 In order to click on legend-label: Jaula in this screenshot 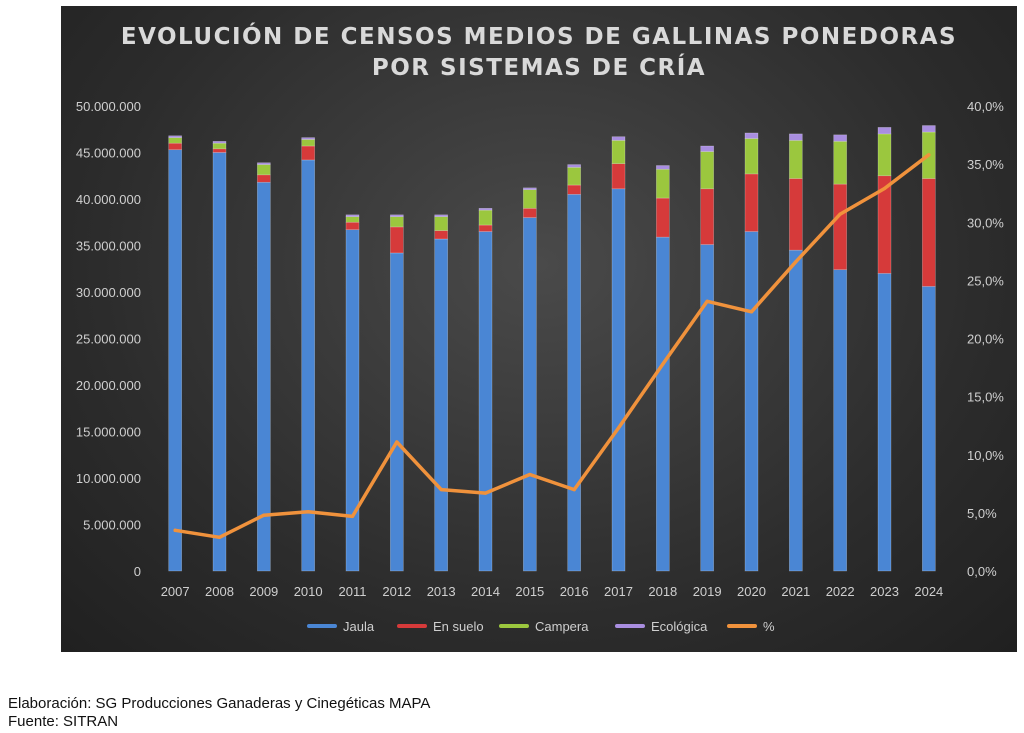, I will do `click(359, 626)`.